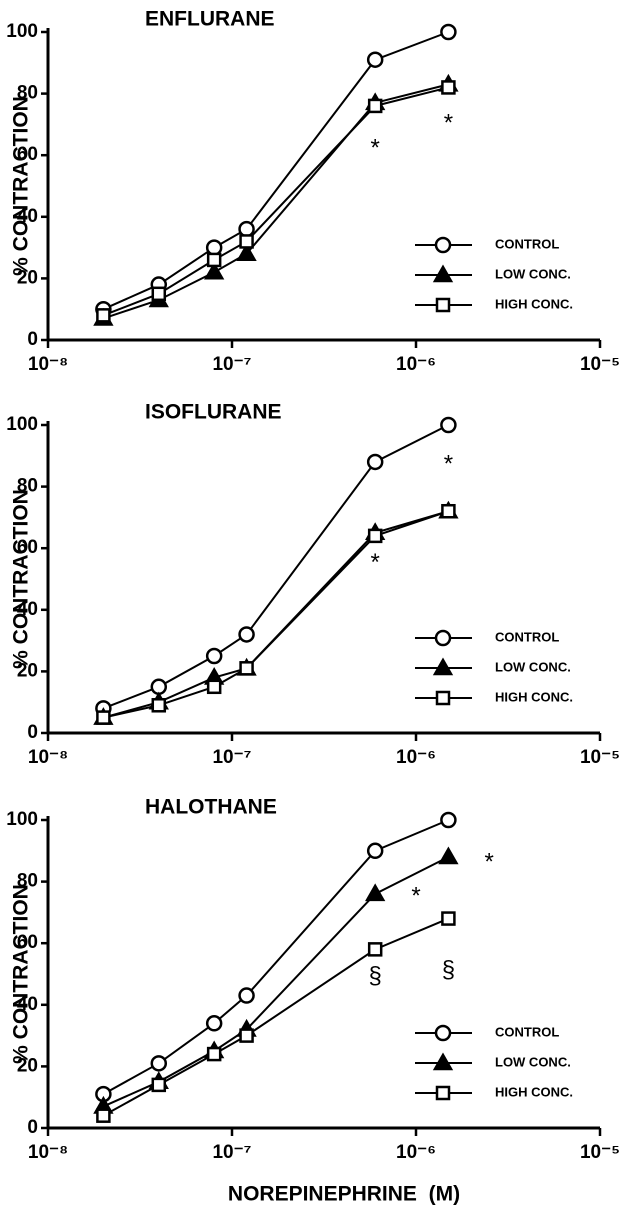  What do you see at coordinates (344, 1194) in the screenshot?
I see `x-axis-label: NOREPINEPHRINE (M)` at bounding box center [344, 1194].